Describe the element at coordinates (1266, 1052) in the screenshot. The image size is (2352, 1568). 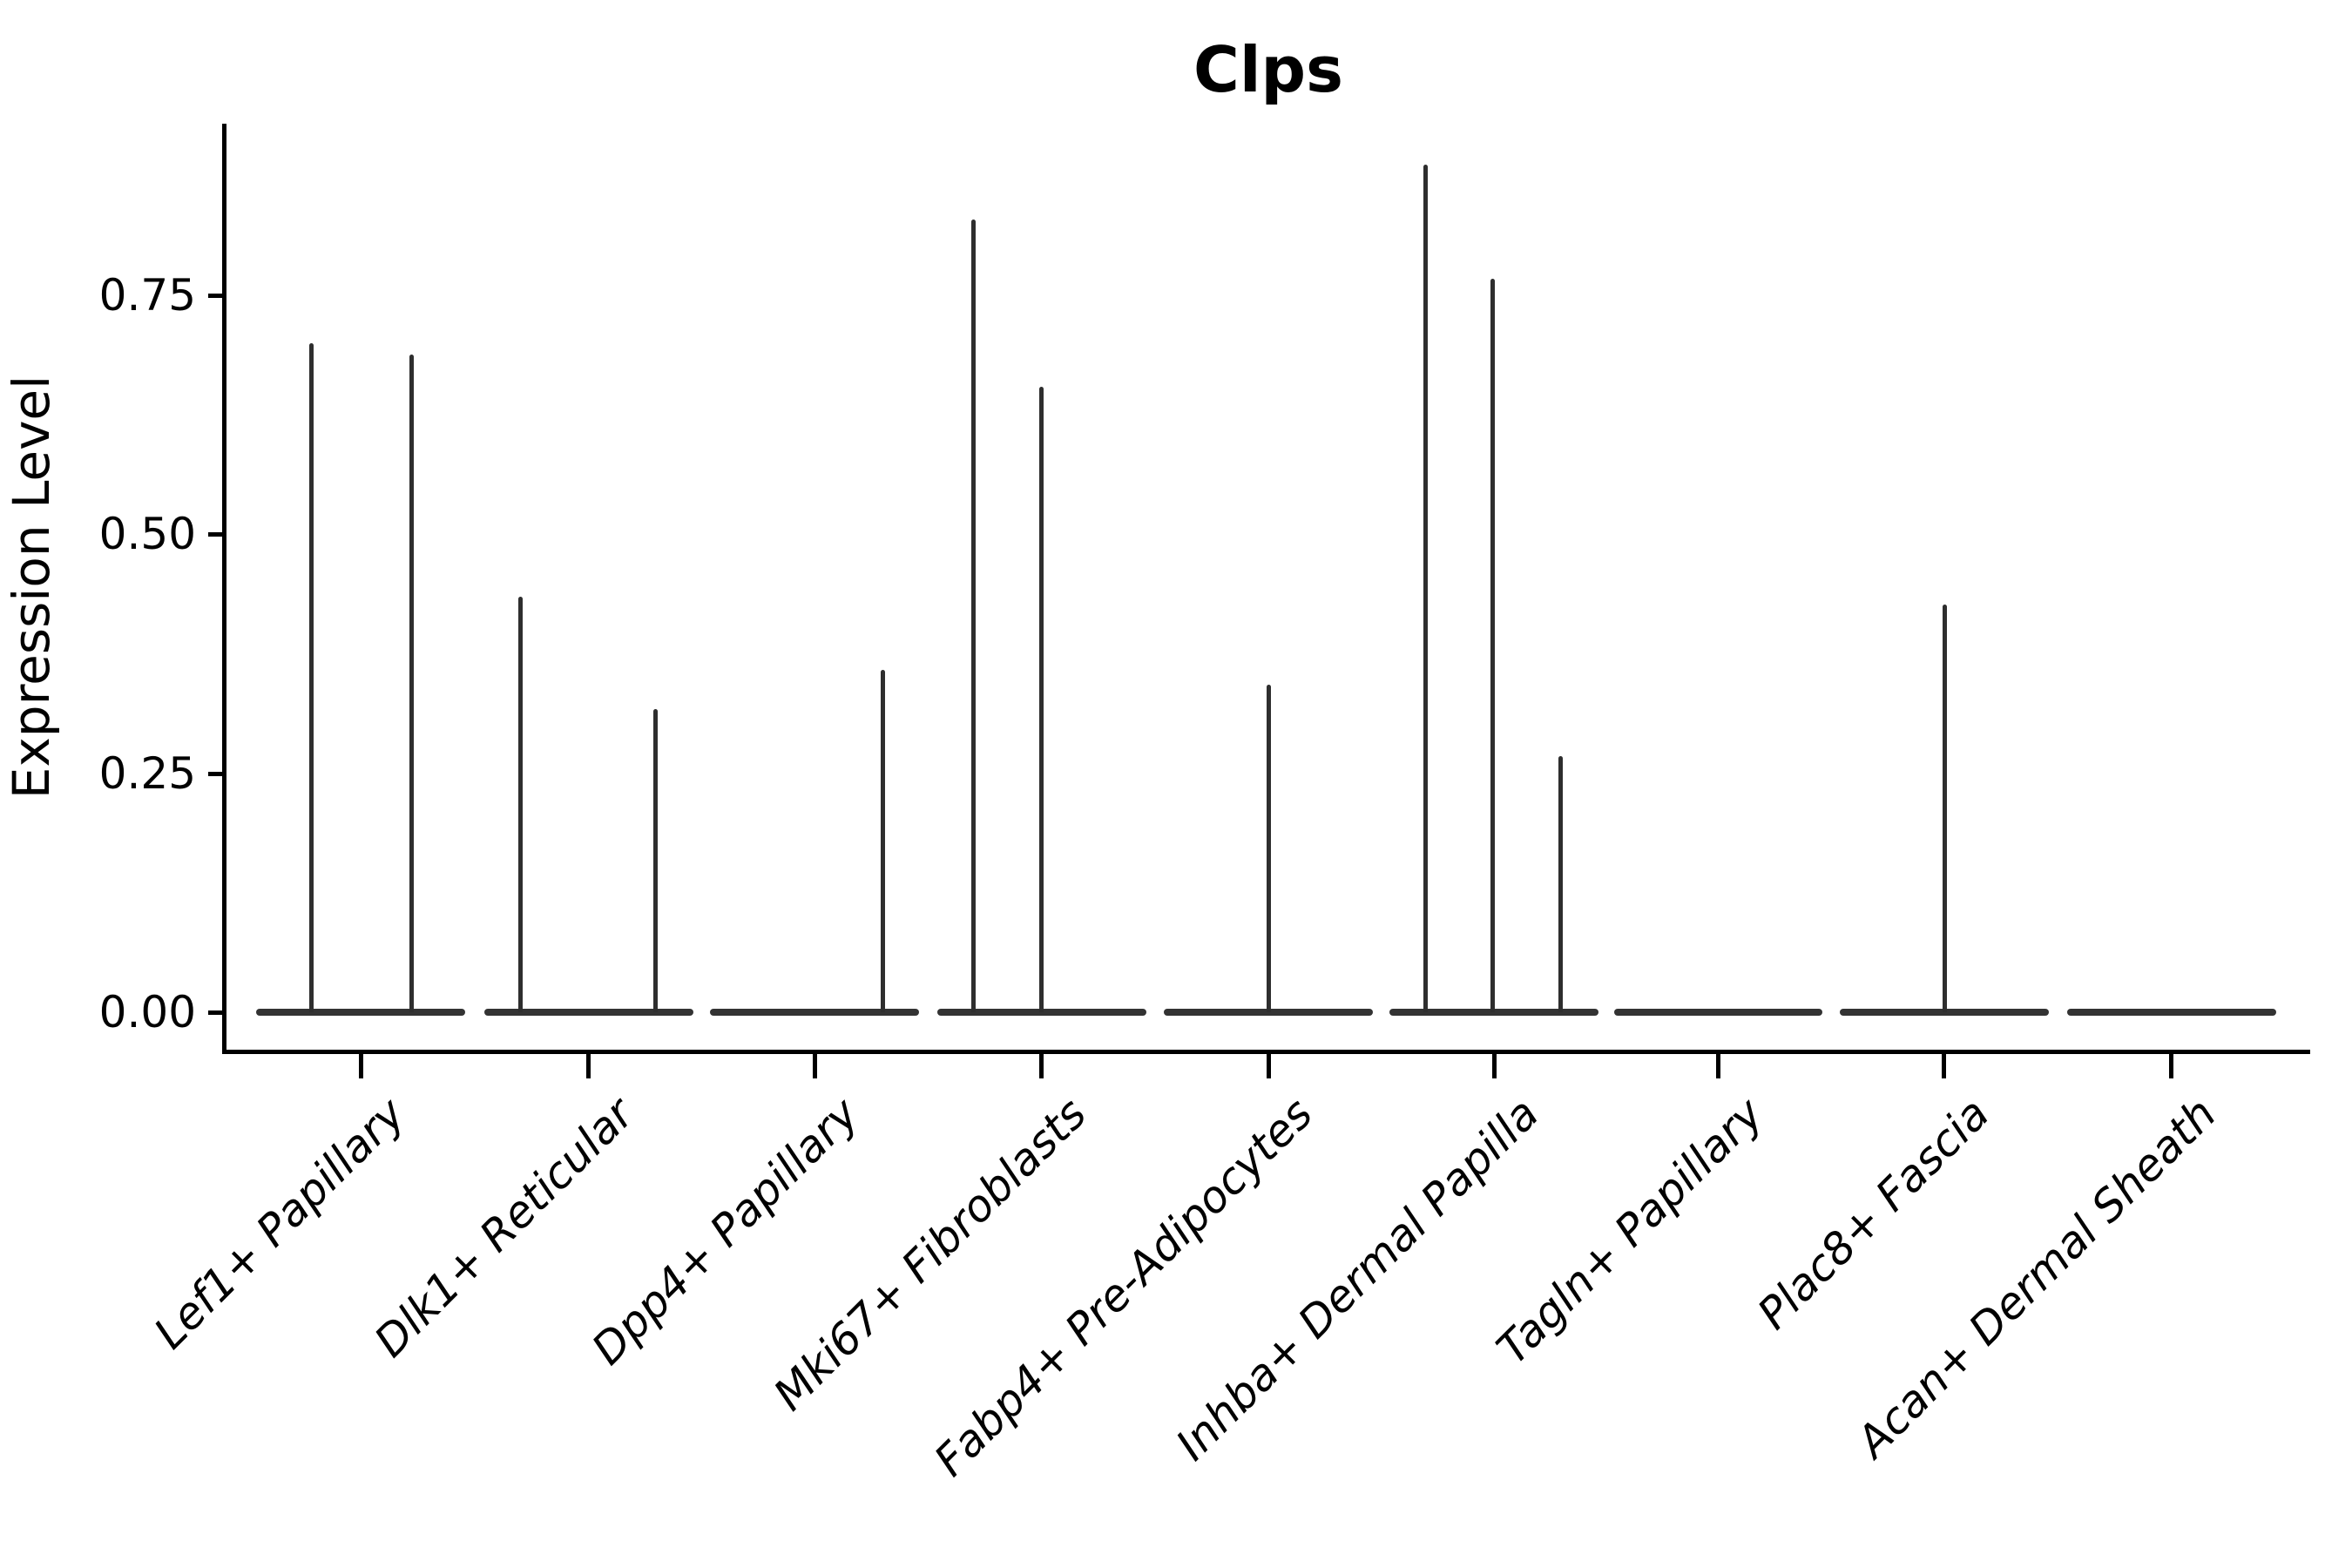
I see `x-axis-line` at that location.